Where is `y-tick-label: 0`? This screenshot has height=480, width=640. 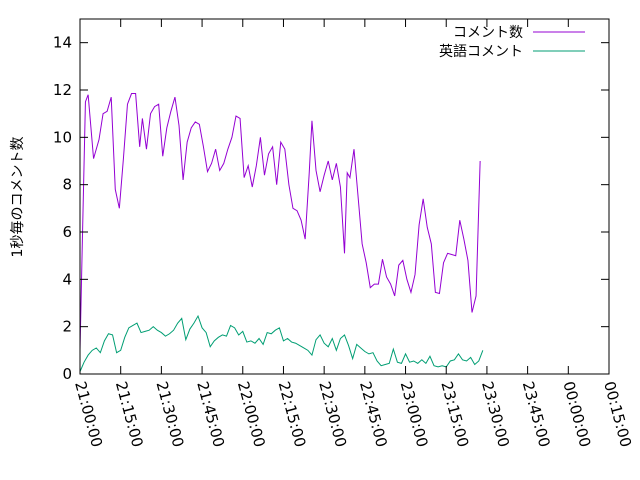
y-tick-label: 0 is located at coordinates (67, 374).